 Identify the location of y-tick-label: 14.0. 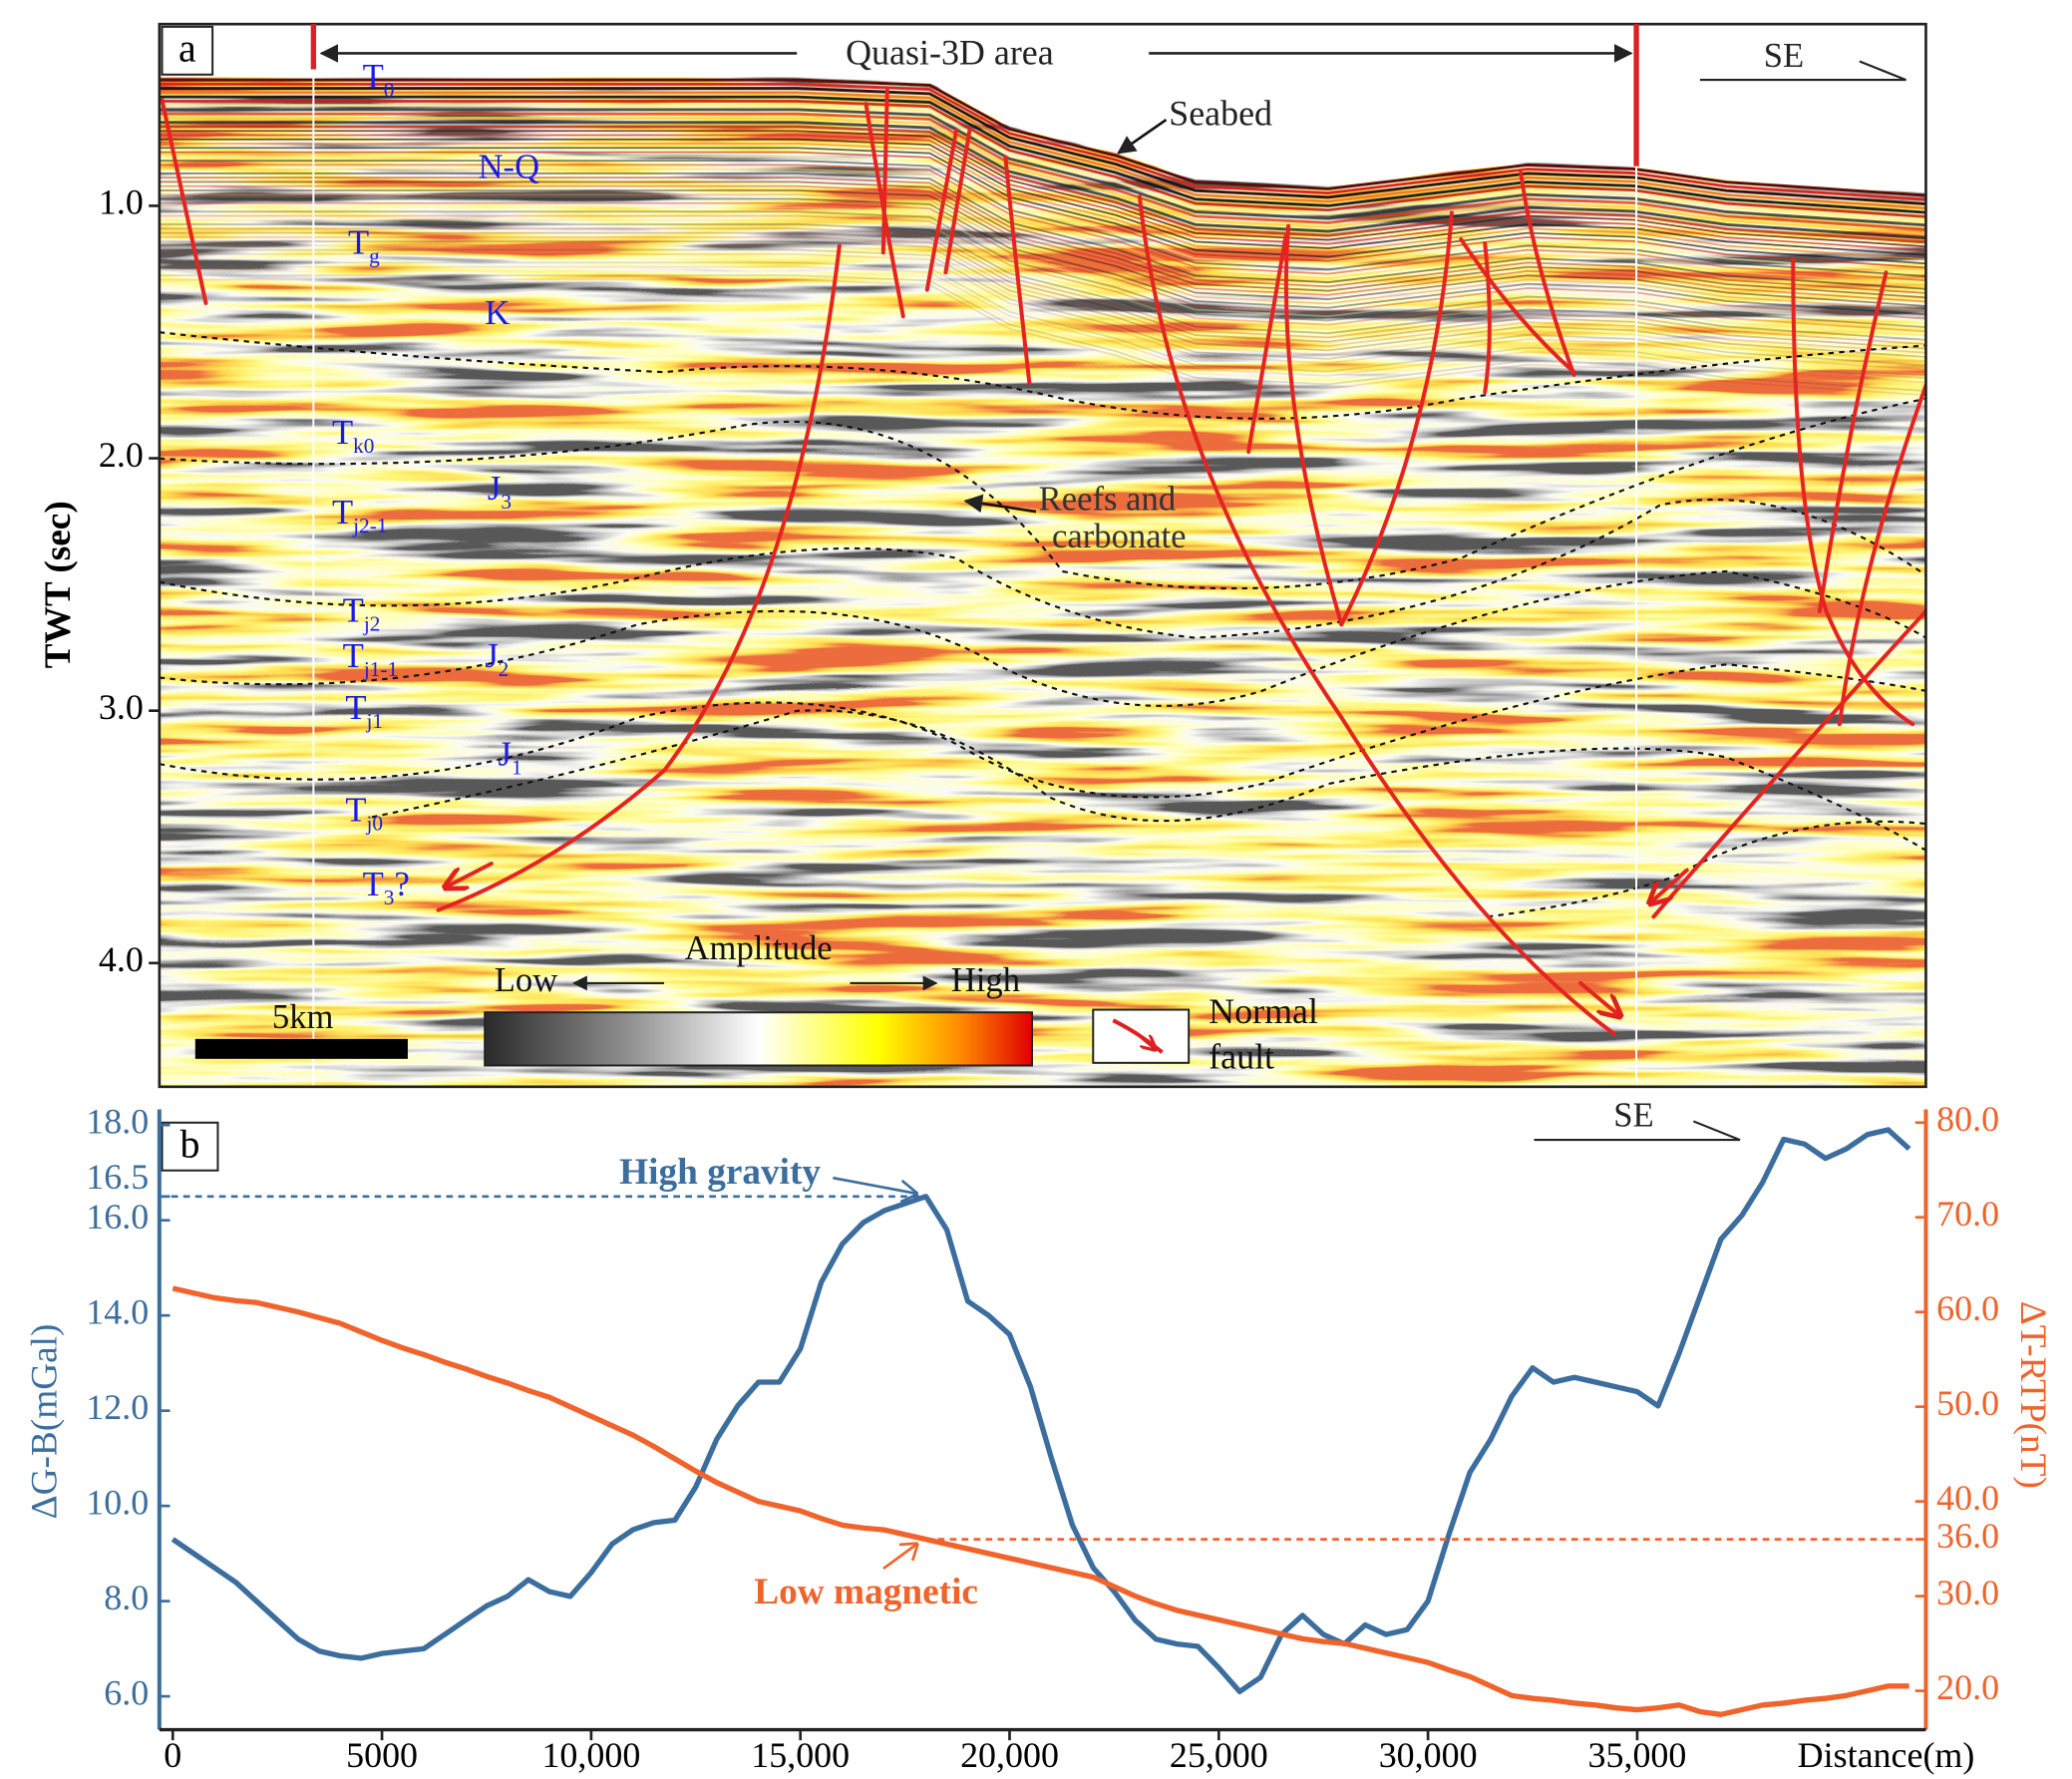
(118, 1311).